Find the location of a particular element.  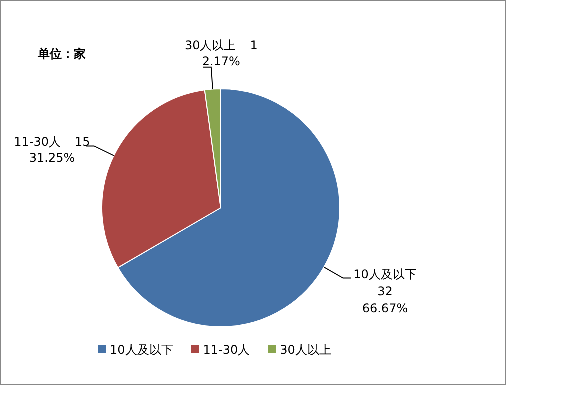

data-label: 66.67% is located at coordinates (385, 308).